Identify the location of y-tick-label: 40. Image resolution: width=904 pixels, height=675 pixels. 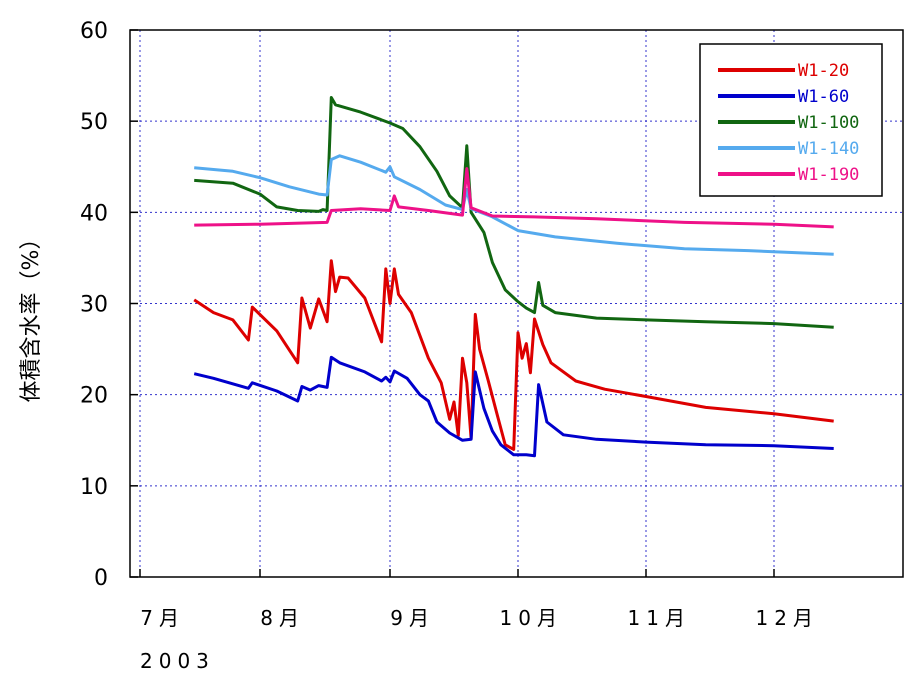
(94, 213).